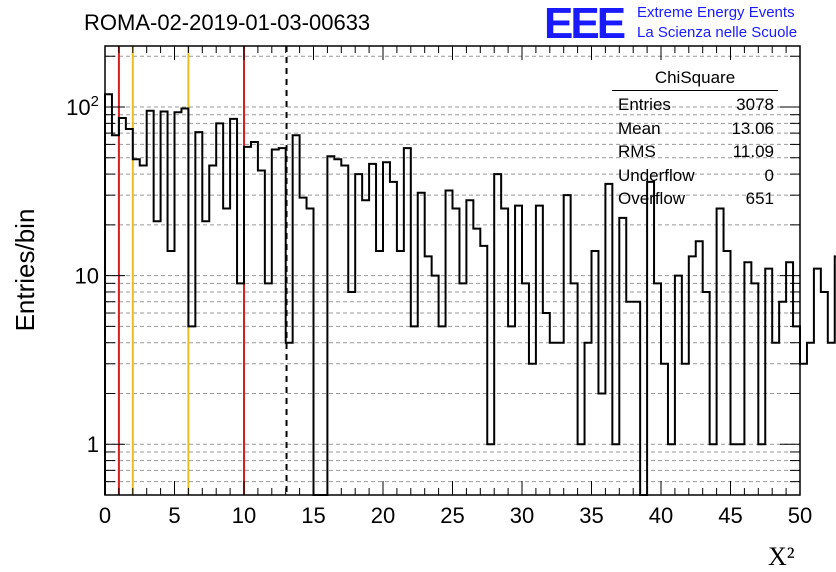  What do you see at coordinates (174, 515) in the screenshot?
I see `x-tick-label: 5` at bounding box center [174, 515].